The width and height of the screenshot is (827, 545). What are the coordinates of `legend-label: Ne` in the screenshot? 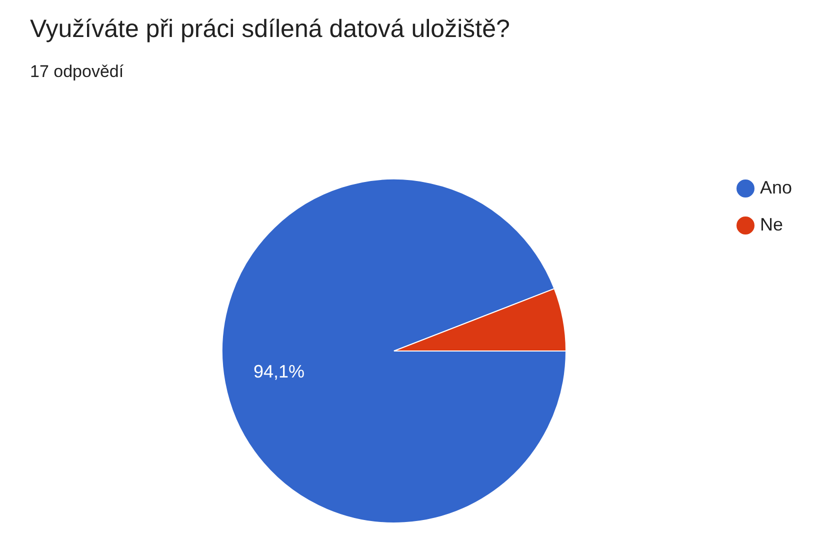 It's located at (772, 224).